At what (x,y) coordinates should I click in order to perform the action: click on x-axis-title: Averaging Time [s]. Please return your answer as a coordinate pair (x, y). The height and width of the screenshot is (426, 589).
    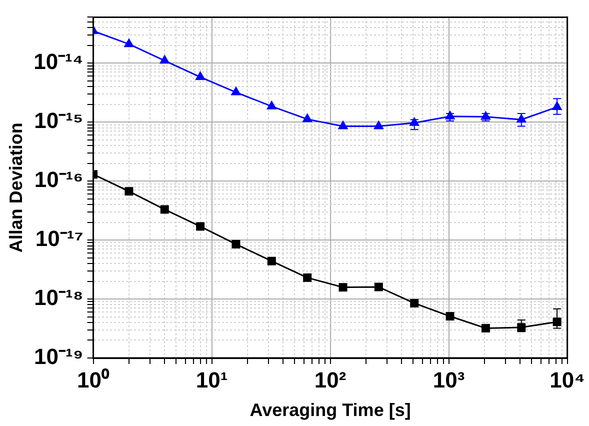
    Looking at the image, I should click on (330, 410).